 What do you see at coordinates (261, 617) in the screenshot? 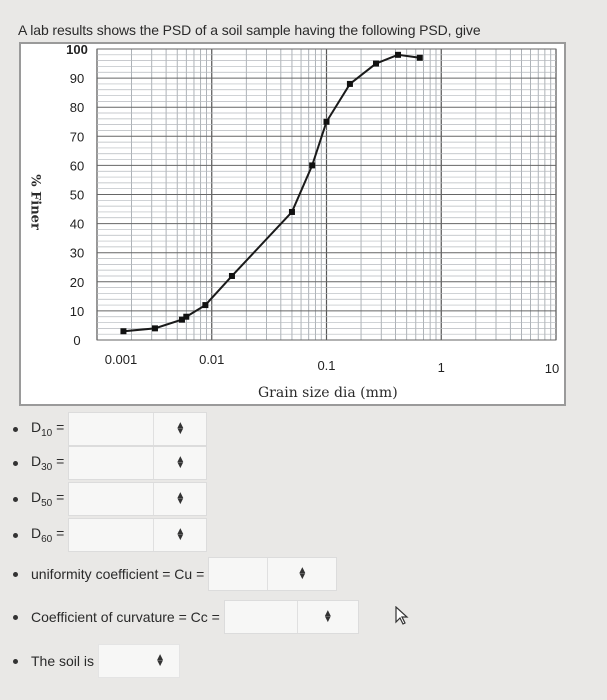
I see `cc-input` at bounding box center [261, 617].